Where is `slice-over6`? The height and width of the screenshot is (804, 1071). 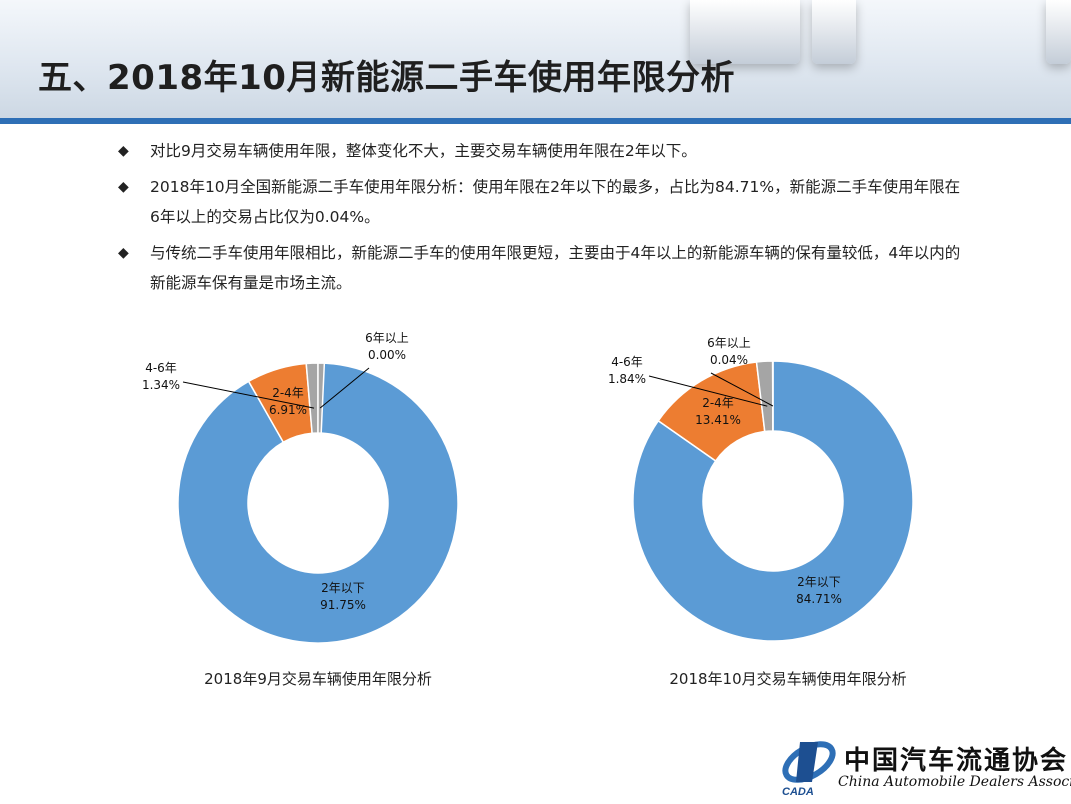 slice-over6 is located at coordinates (321, 398).